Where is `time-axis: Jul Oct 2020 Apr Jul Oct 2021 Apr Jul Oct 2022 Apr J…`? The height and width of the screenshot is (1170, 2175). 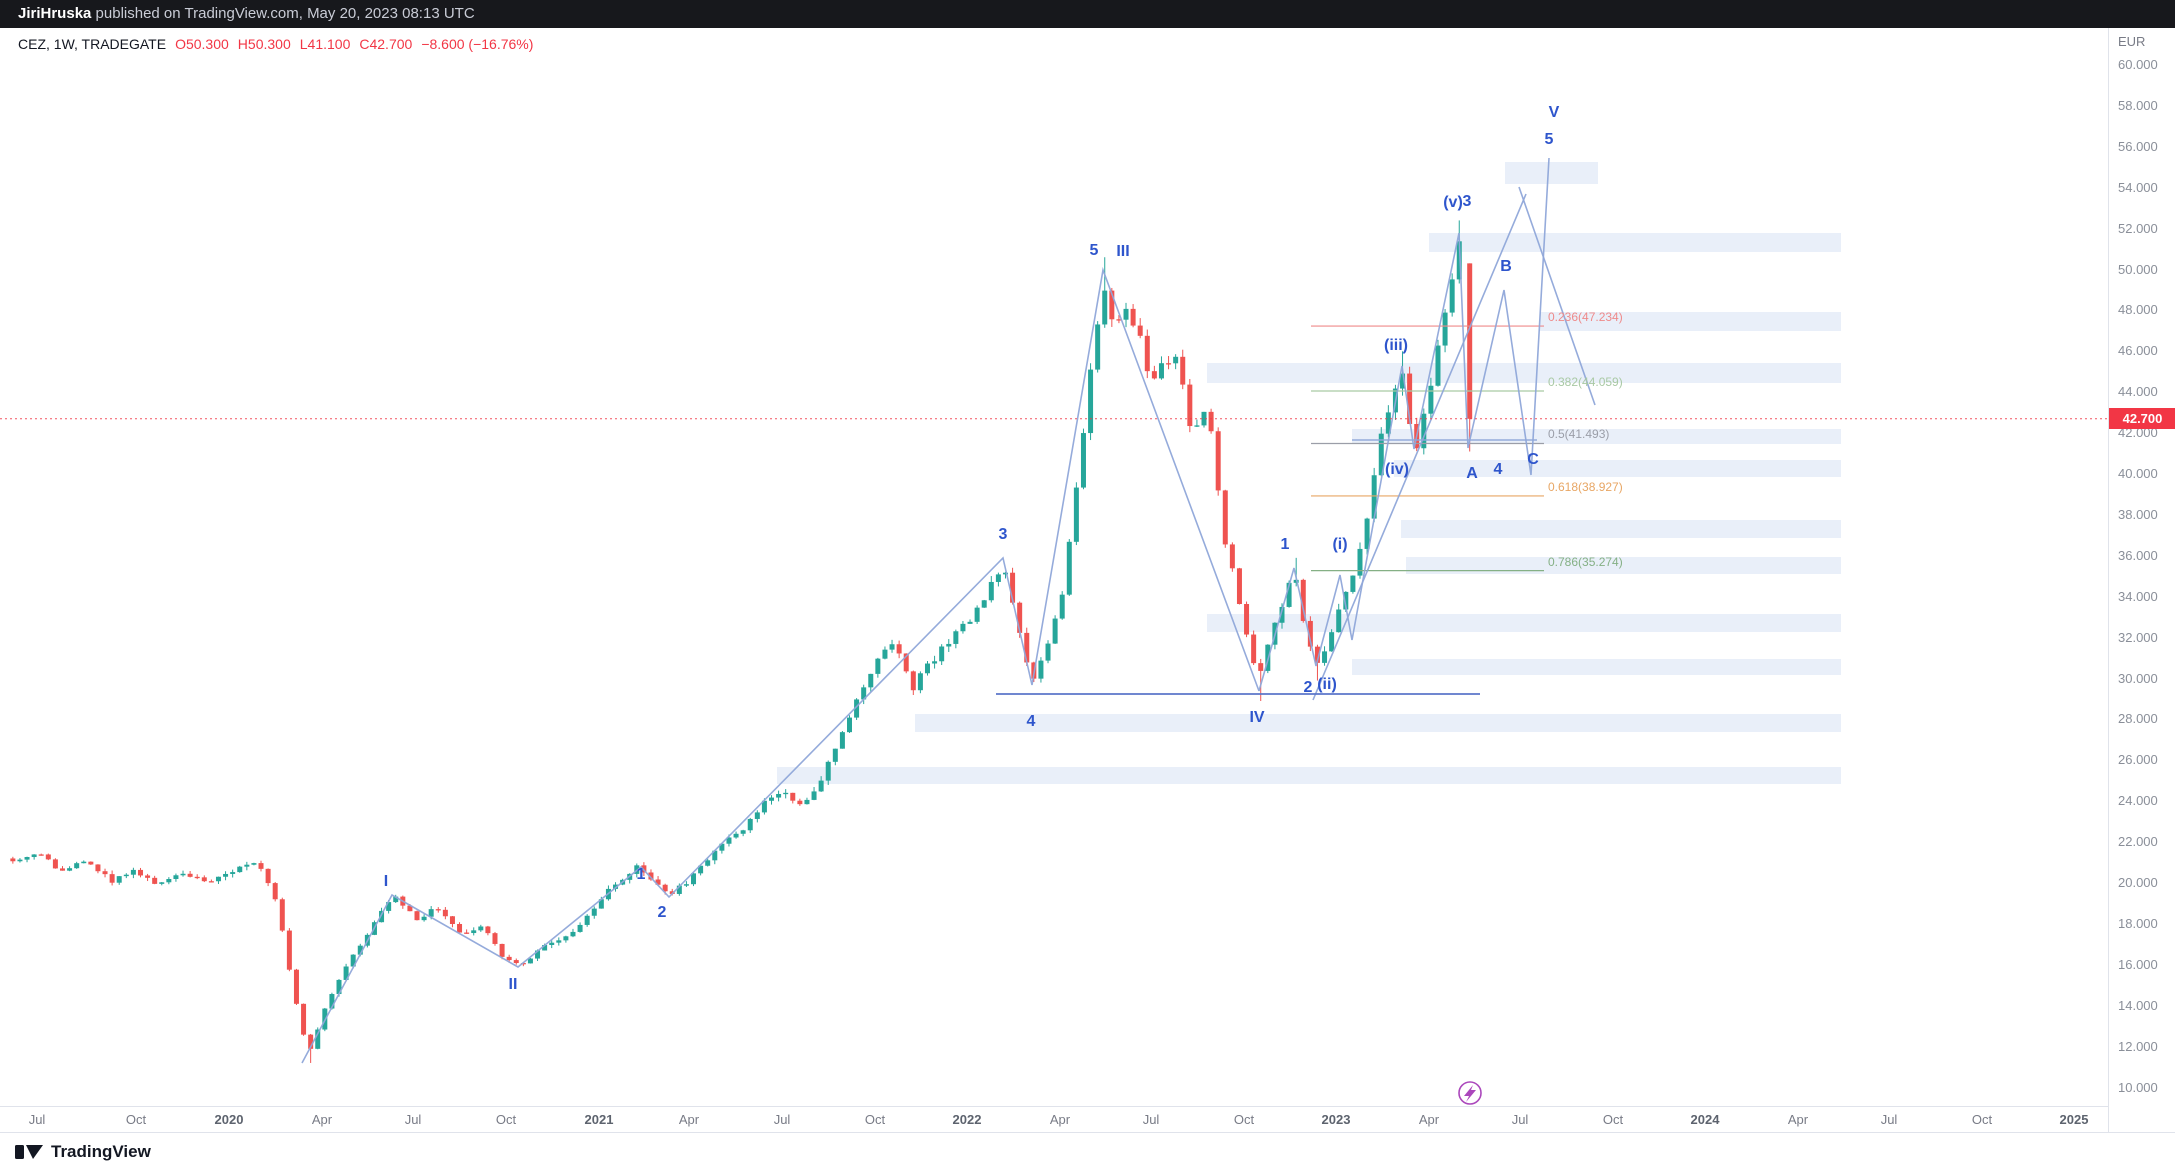
time-axis: Jul Oct 2020 Apr Jul Oct 2021 Apr Jul Oct 2022 Apr J… is located at coordinates (1054, 1119).